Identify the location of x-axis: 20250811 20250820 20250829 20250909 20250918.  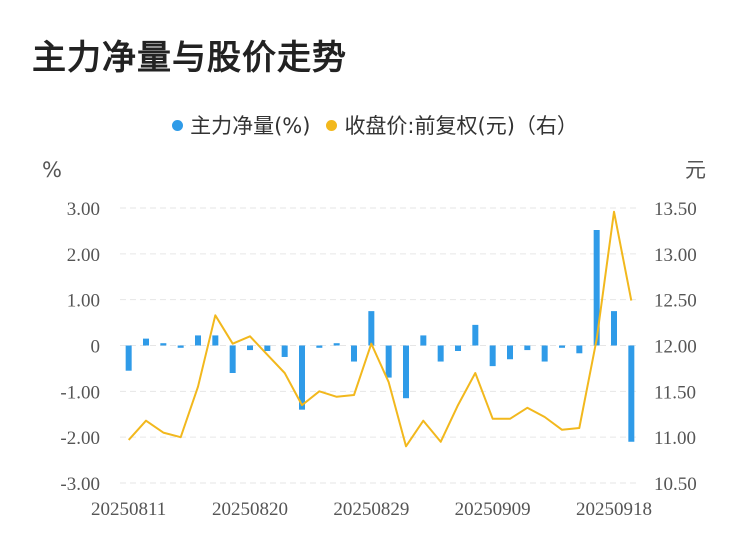
(371, 509).